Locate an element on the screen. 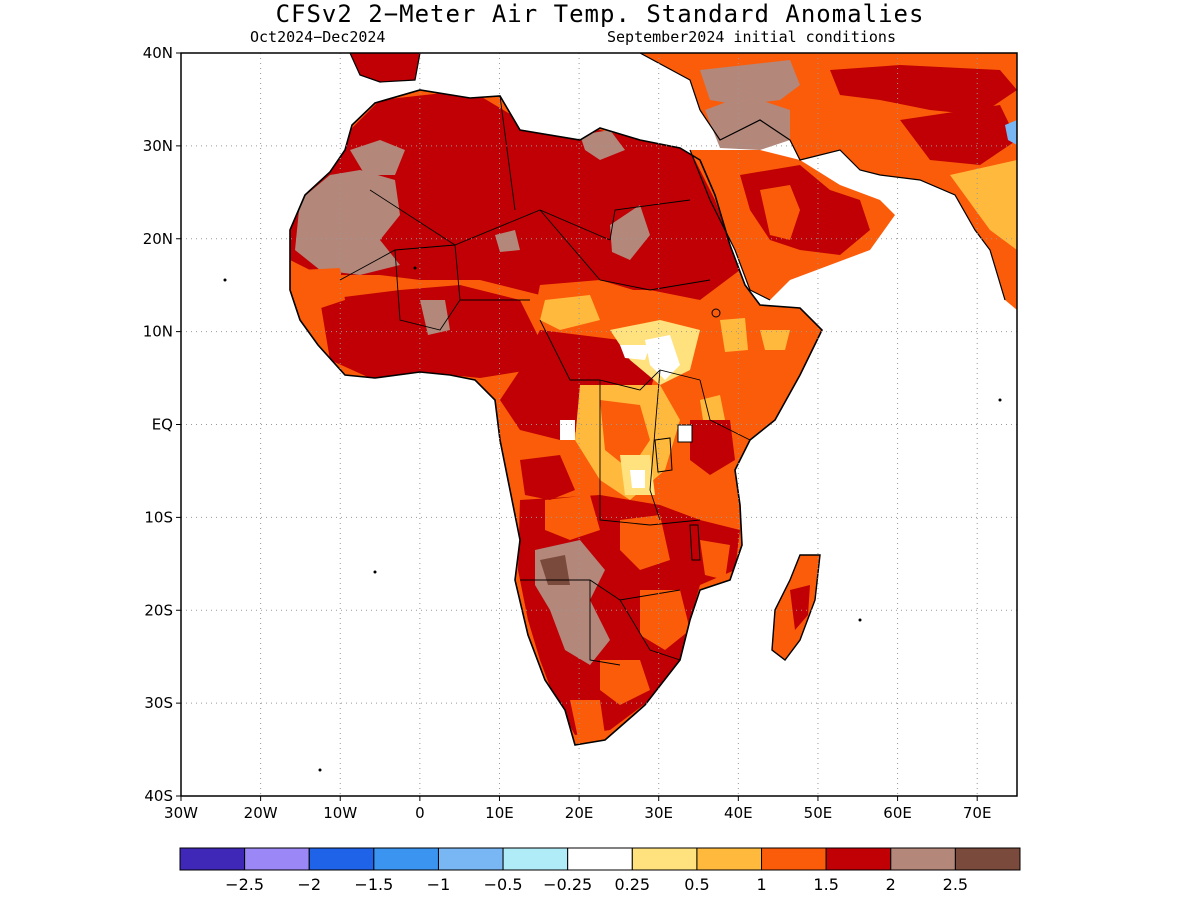 The image size is (1200, 900). colorbar-label: 2.5 is located at coordinates (955, 884).